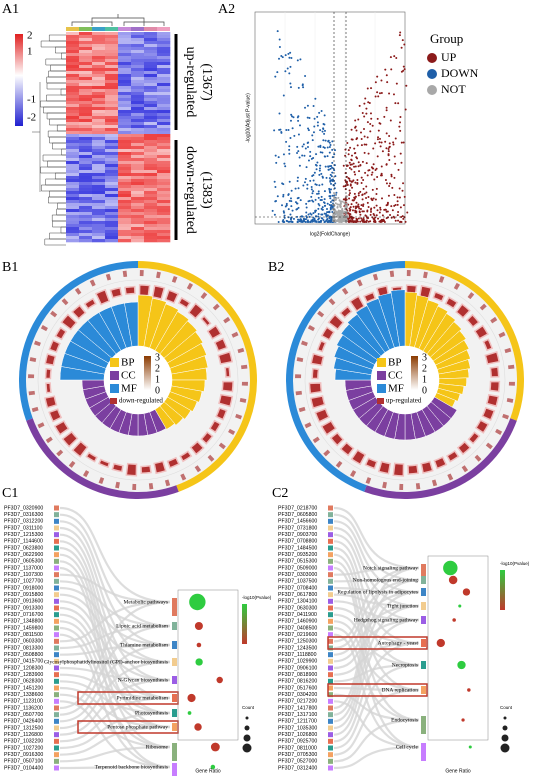  I want to click on highlight, so click(377, 643).